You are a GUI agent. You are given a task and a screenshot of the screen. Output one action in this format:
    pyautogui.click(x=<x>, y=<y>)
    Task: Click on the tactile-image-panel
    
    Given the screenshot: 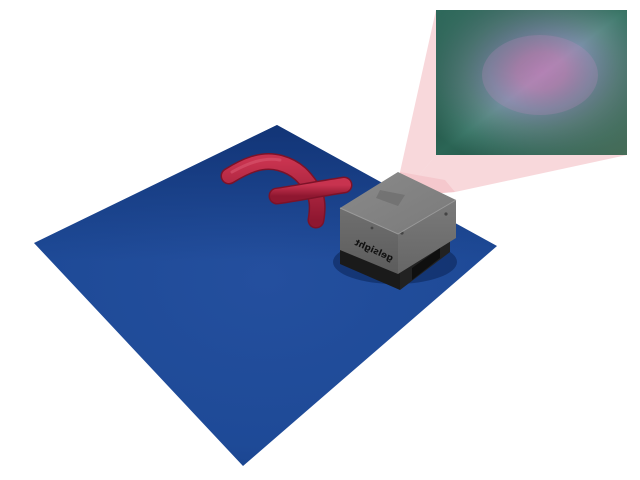 What is the action you would take?
    pyautogui.click(x=531, y=82)
    